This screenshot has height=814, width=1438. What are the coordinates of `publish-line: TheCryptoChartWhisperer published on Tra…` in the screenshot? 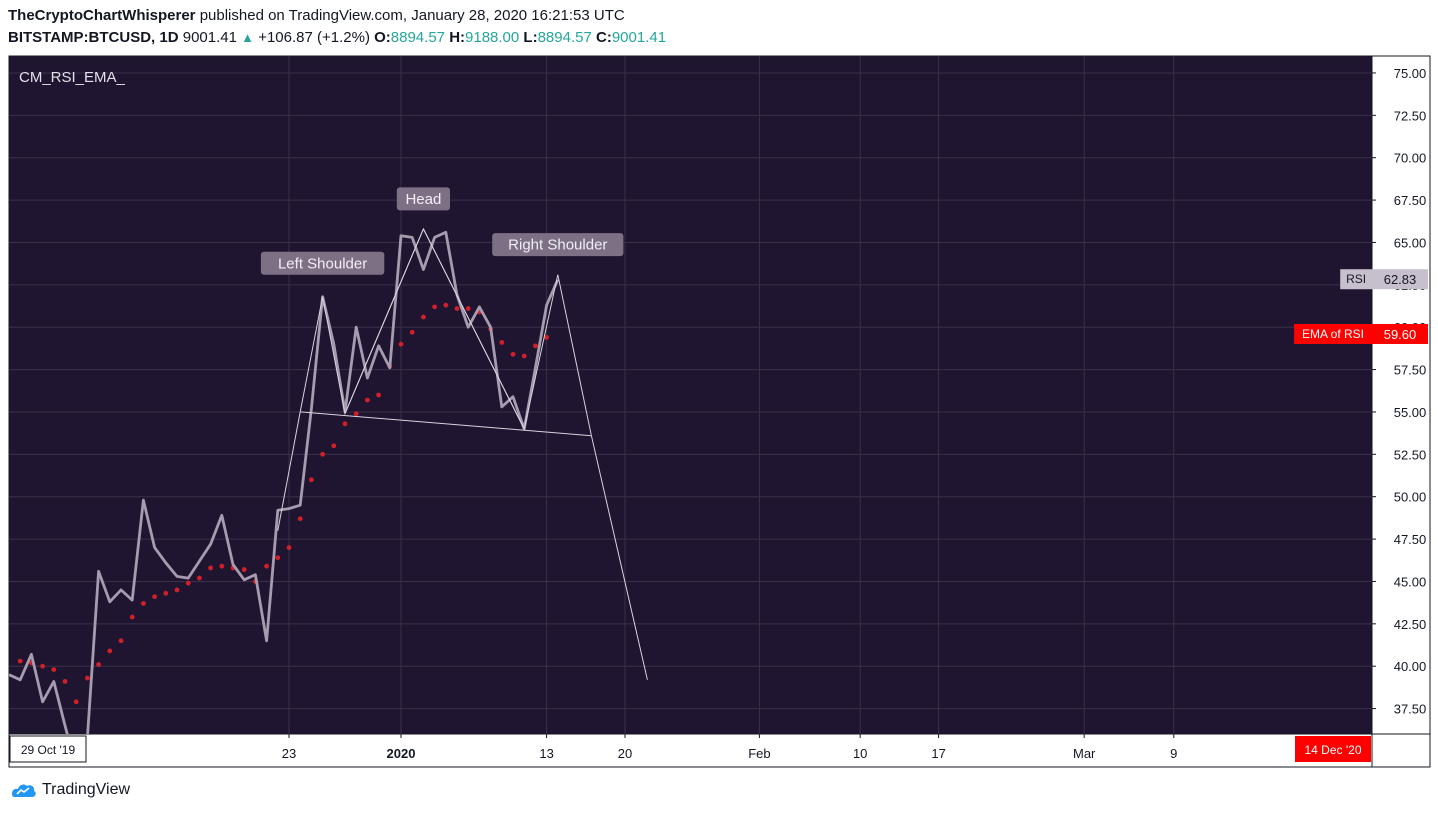 It's located at (316, 15).